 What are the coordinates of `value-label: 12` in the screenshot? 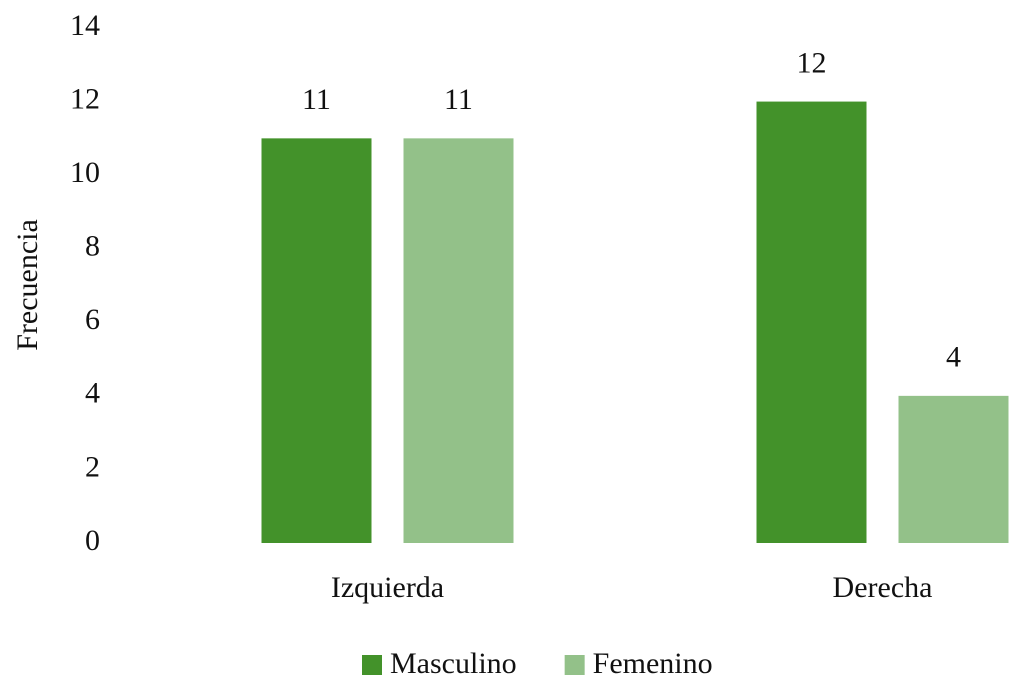 It's located at (812, 62).